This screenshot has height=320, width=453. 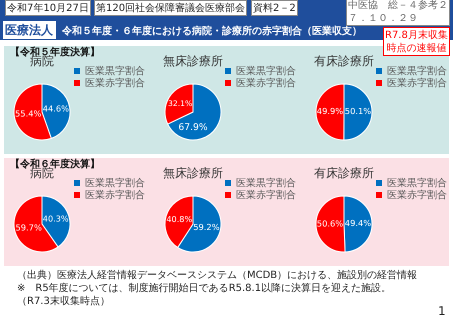 I want to click on data-label: 44.6%, so click(x=56, y=109).